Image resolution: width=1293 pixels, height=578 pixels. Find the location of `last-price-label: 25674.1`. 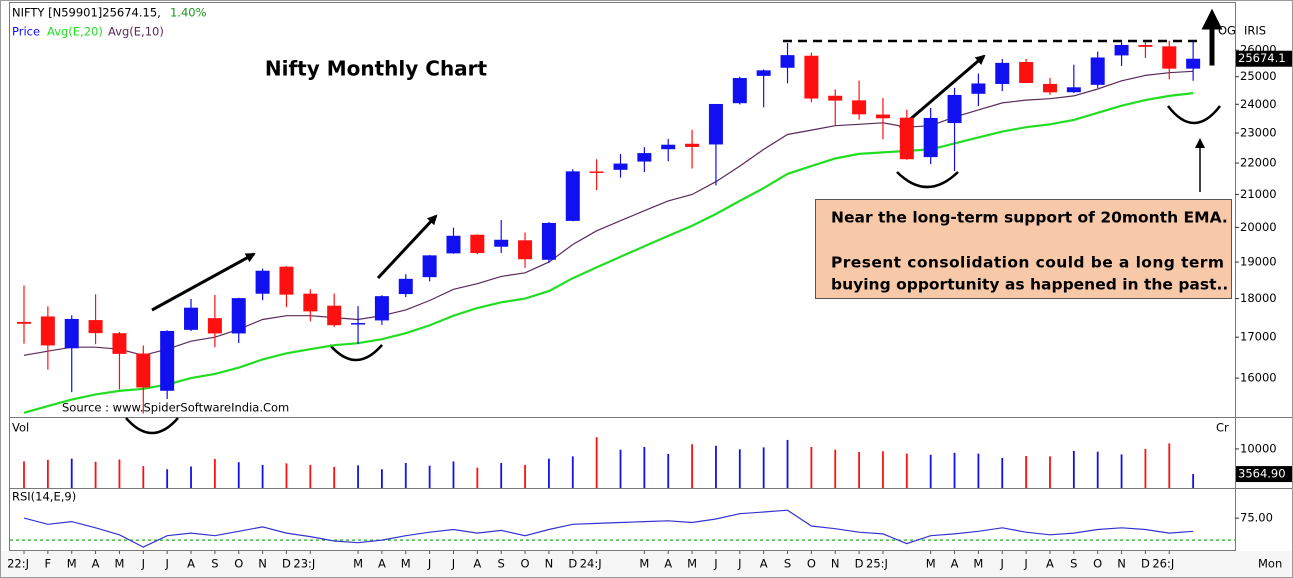

last-price-label: 25674.1 is located at coordinates (1262, 58).